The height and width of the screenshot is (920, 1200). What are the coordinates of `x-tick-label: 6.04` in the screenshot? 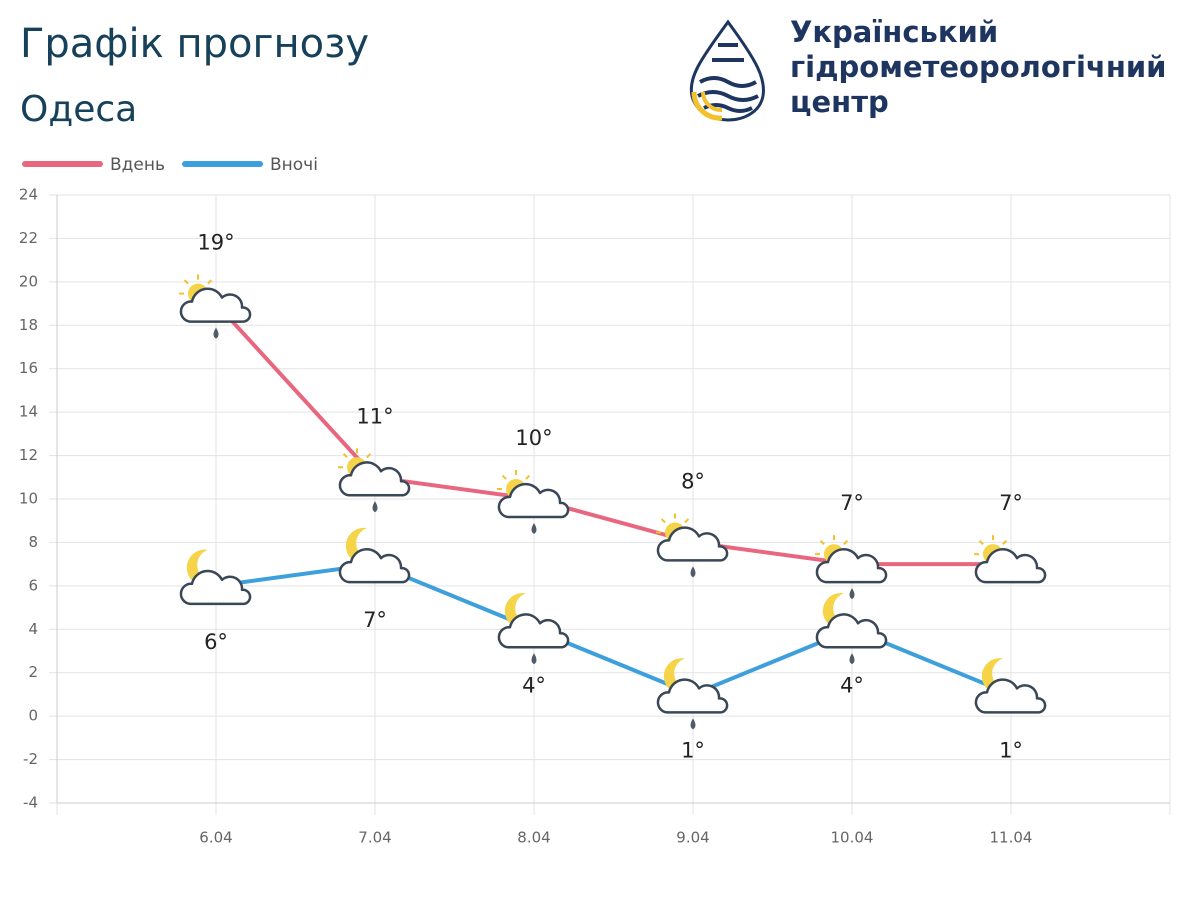 It's located at (215, 838).